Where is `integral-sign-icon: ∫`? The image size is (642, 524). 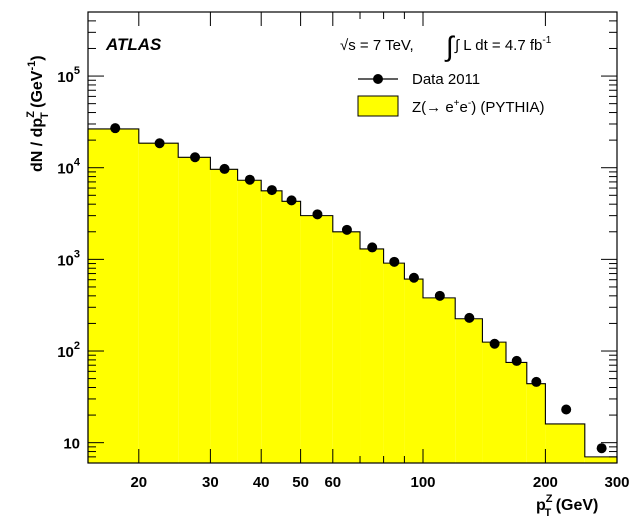
integral-sign-icon: ∫ is located at coordinates (450, 46).